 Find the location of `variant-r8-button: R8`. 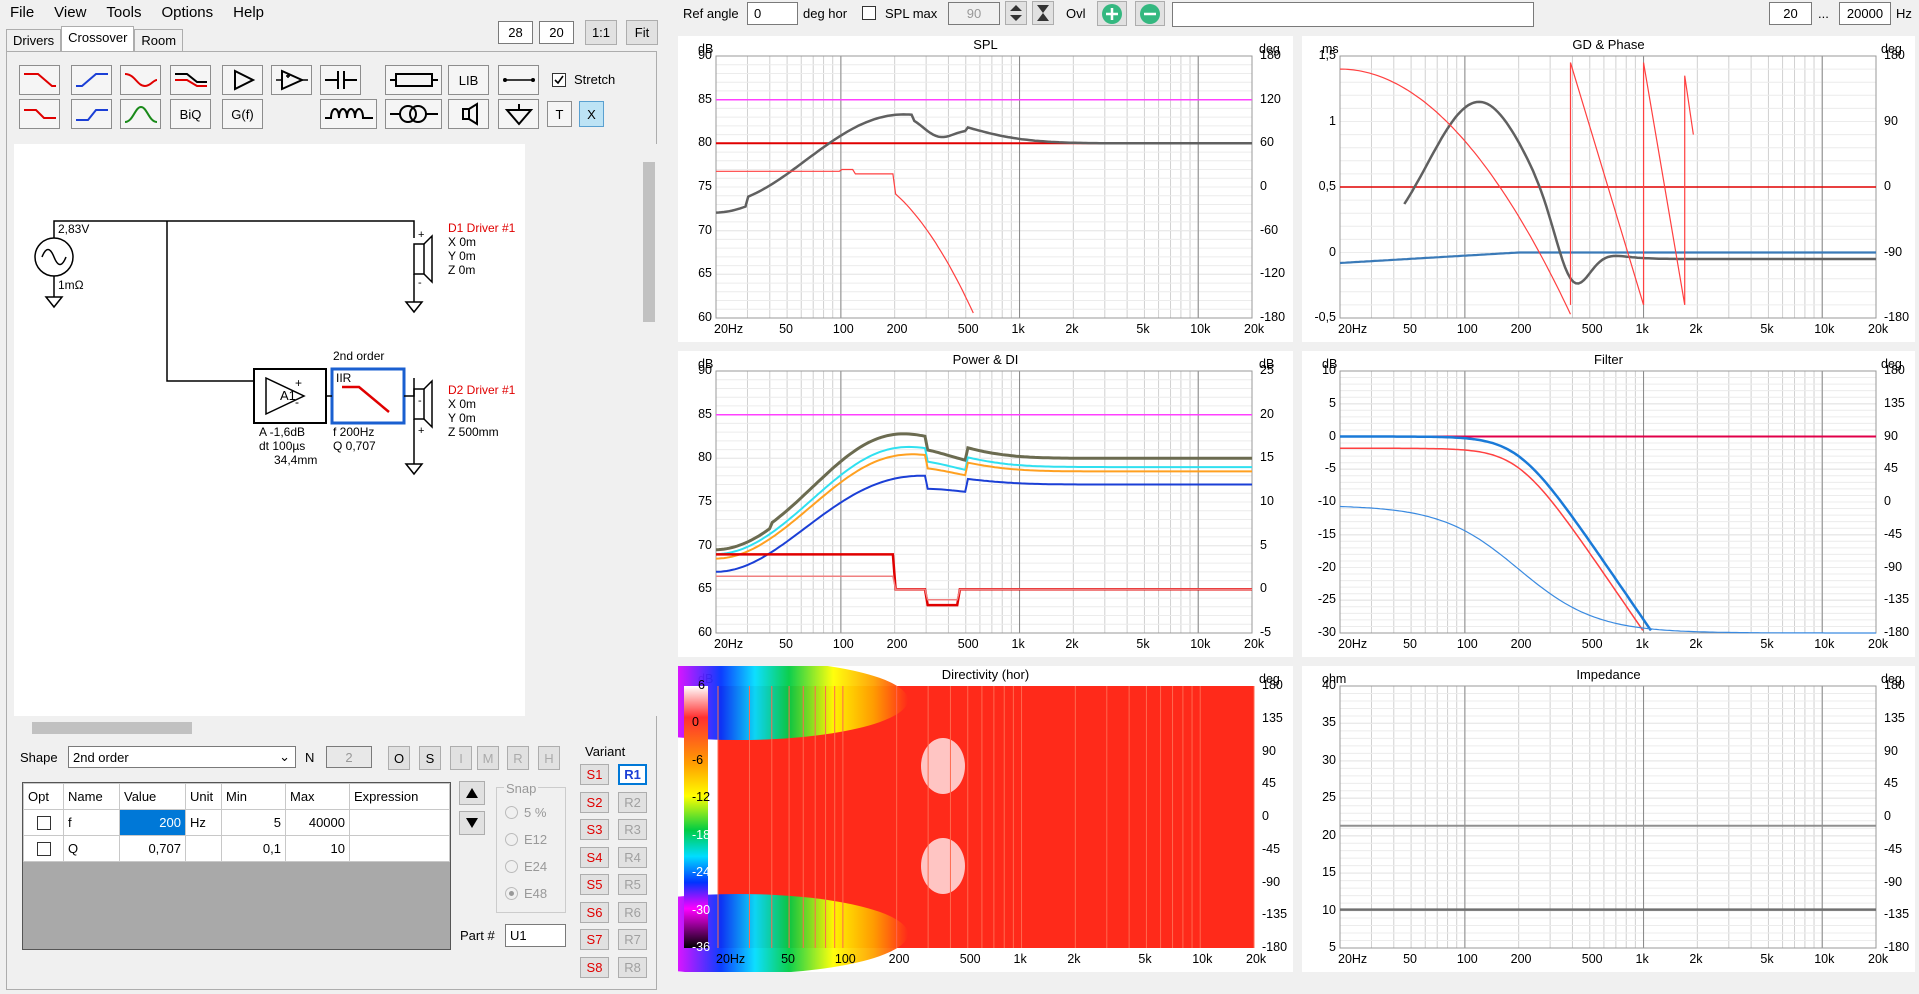

variant-r8-button: R8 is located at coordinates (632, 967).